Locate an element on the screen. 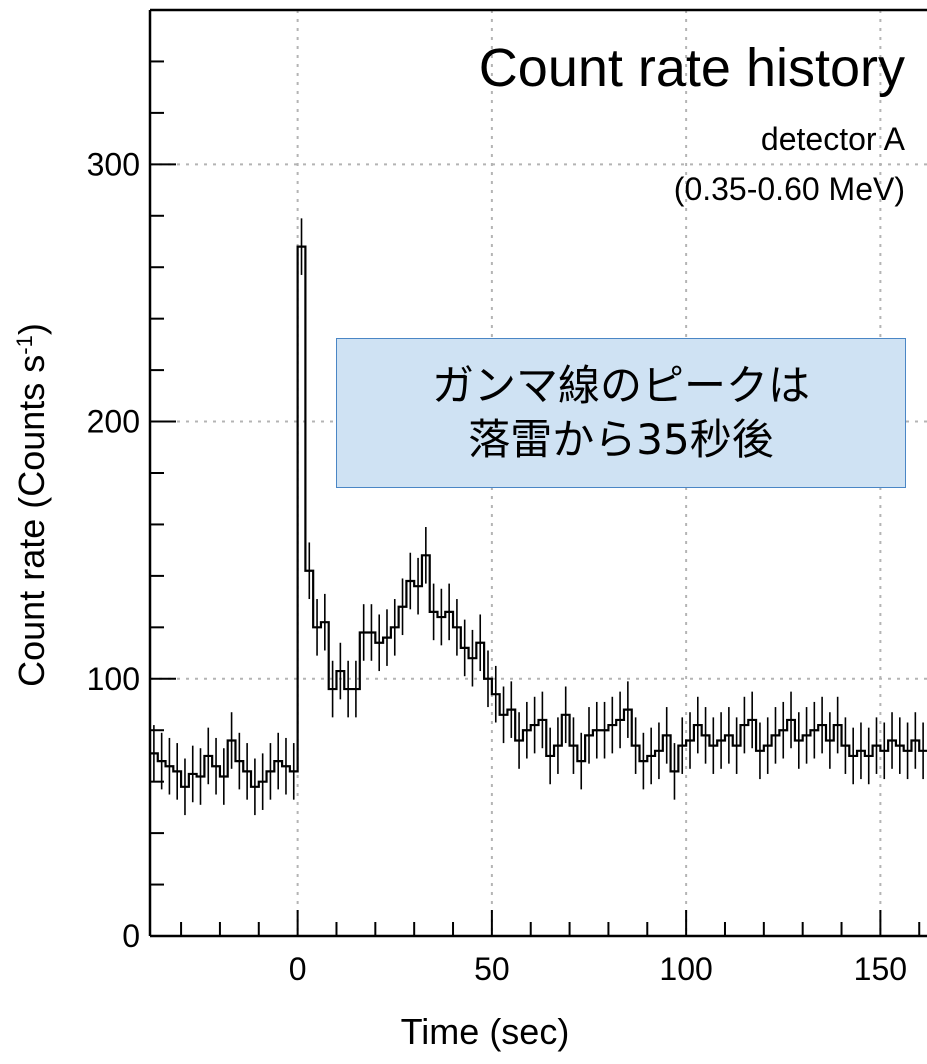 The image size is (927, 1064). y-tick-label: 200 is located at coordinates (113, 422).